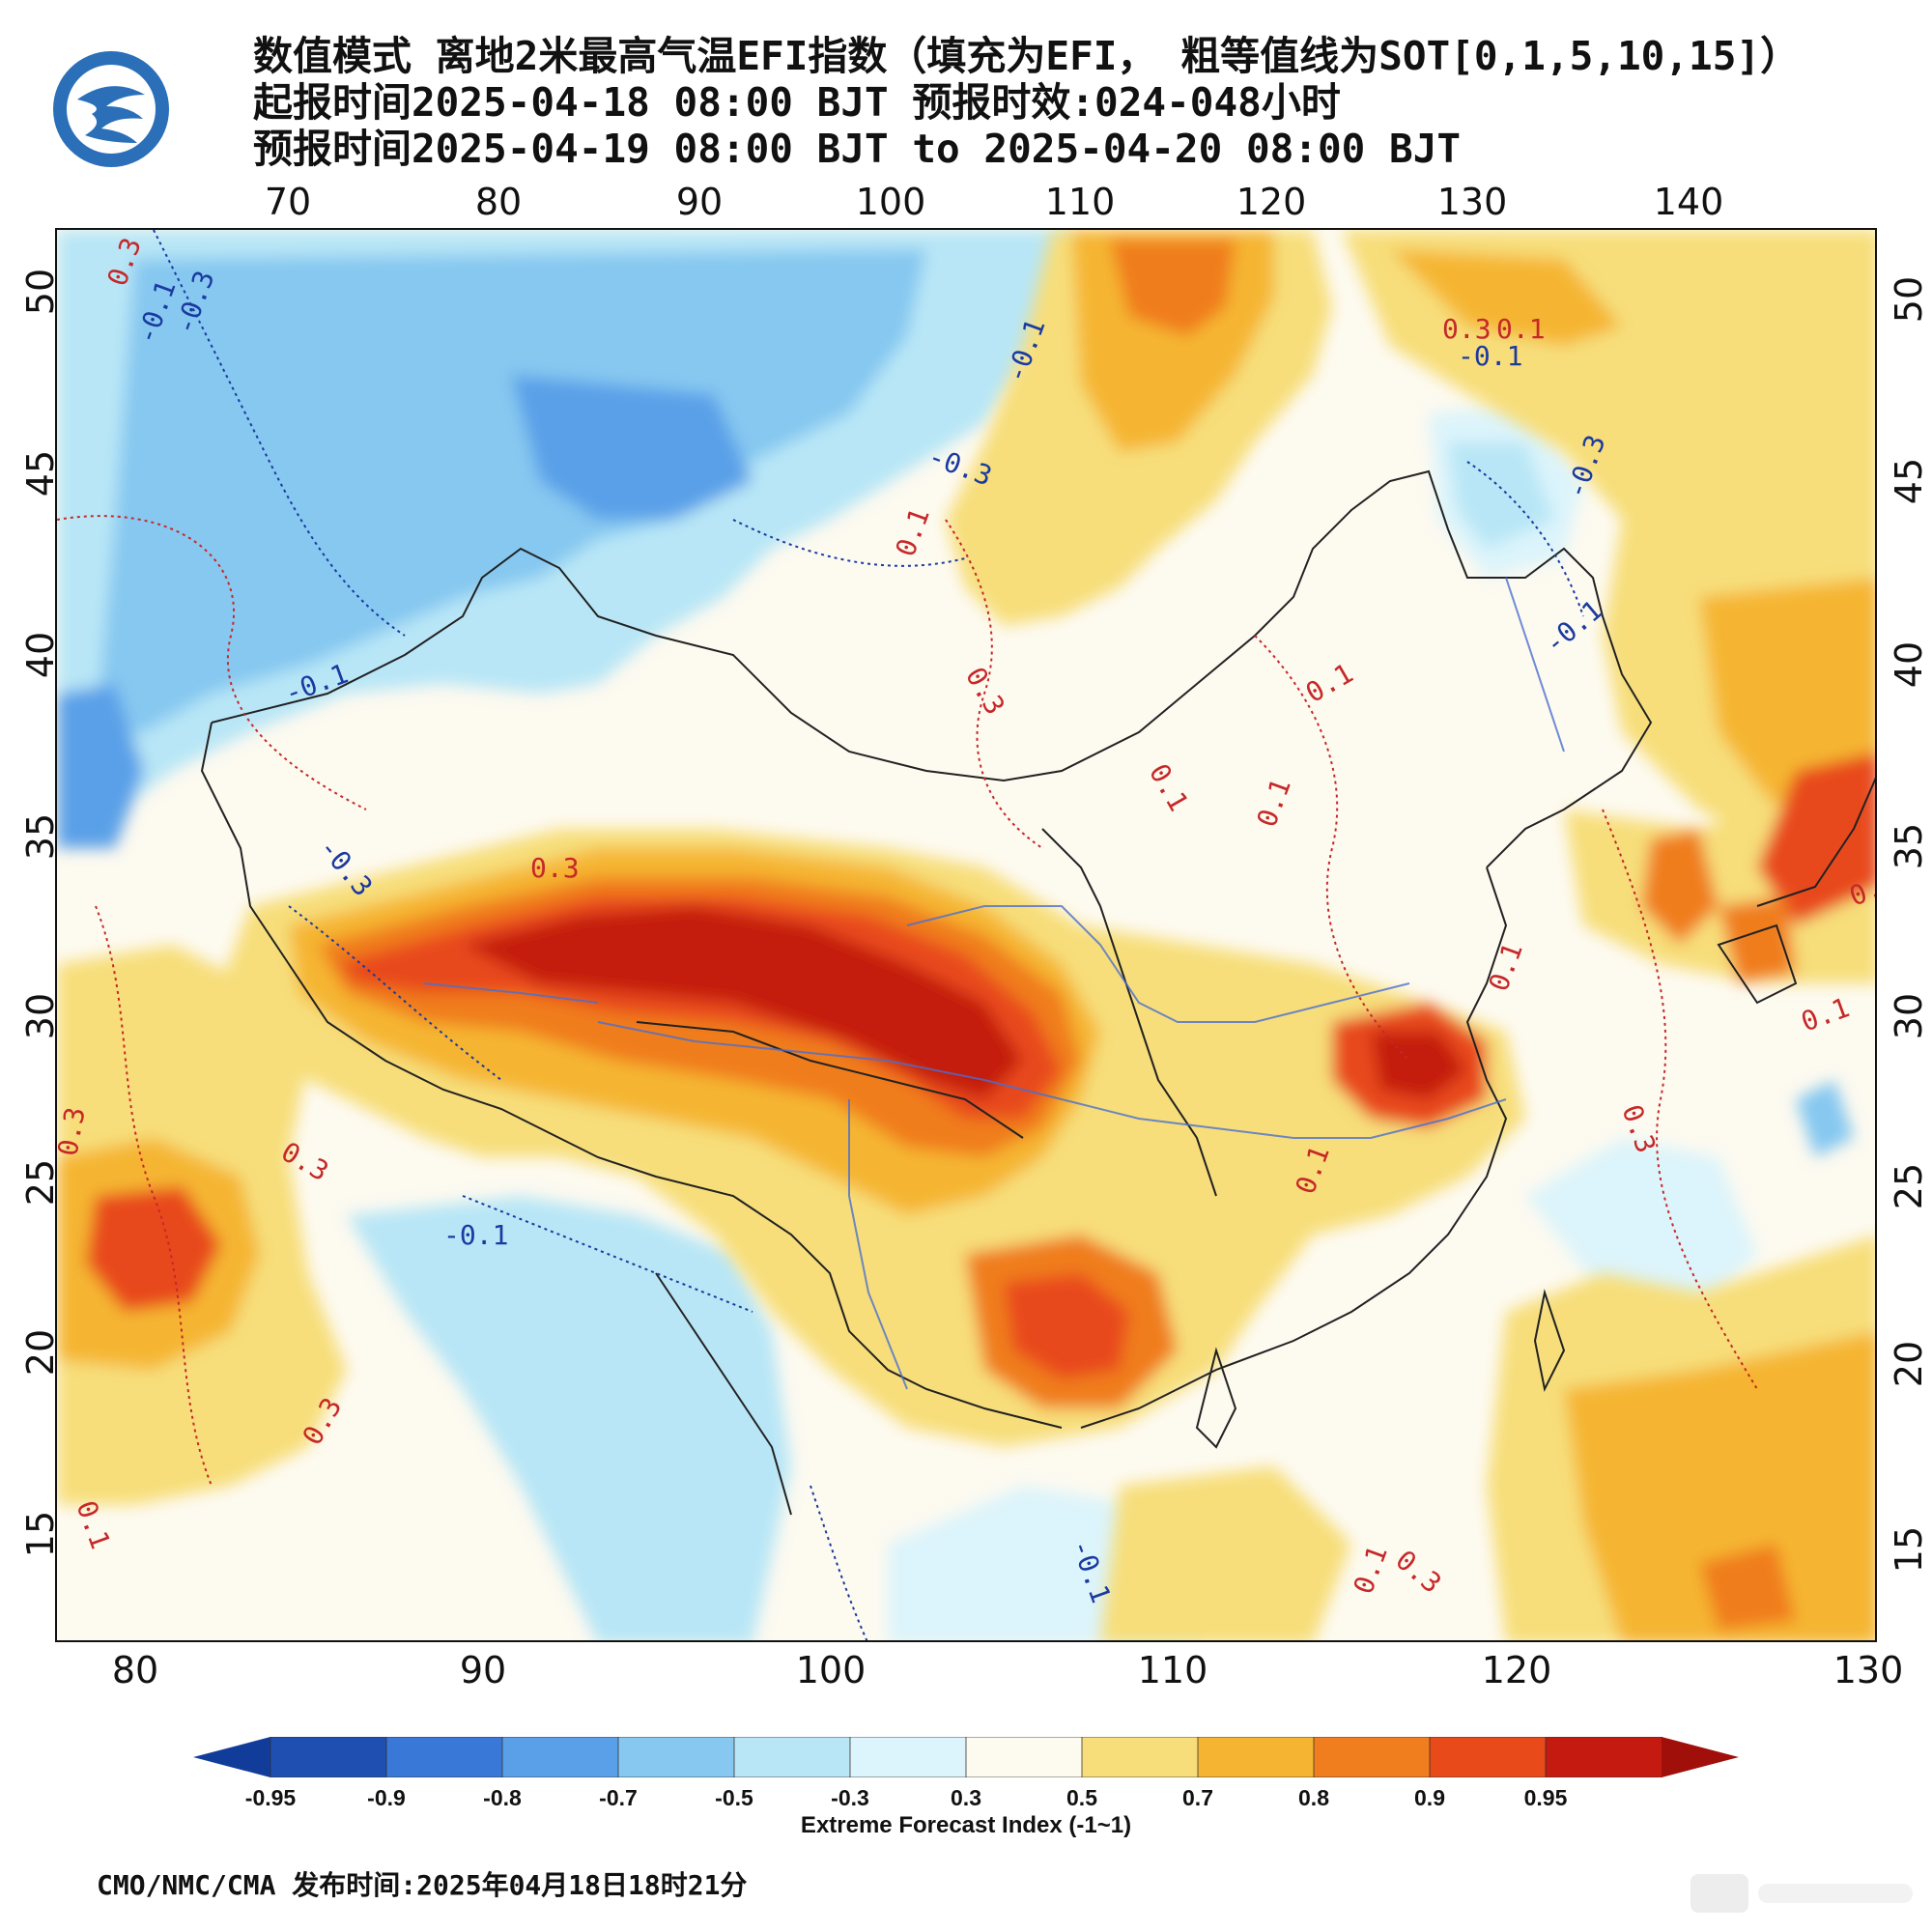 This screenshot has height=1932, width=1932. What do you see at coordinates (1909, 846) in the screenshot?
I see `right-lat-tick: 35` at bounding box center [1909, 846].